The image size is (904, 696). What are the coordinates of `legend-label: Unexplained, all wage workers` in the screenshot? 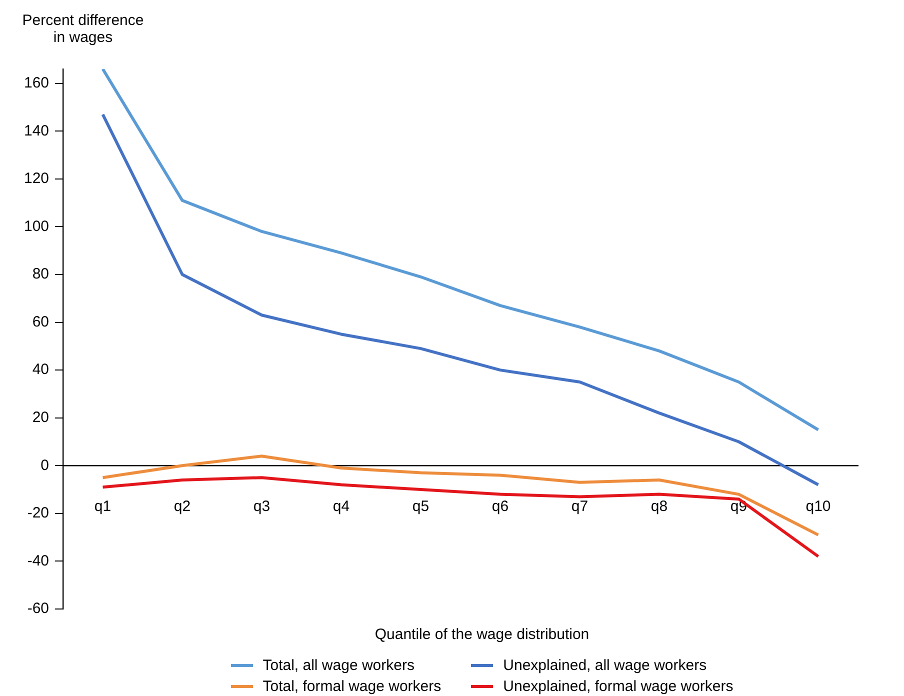 It's located at (605, 665).